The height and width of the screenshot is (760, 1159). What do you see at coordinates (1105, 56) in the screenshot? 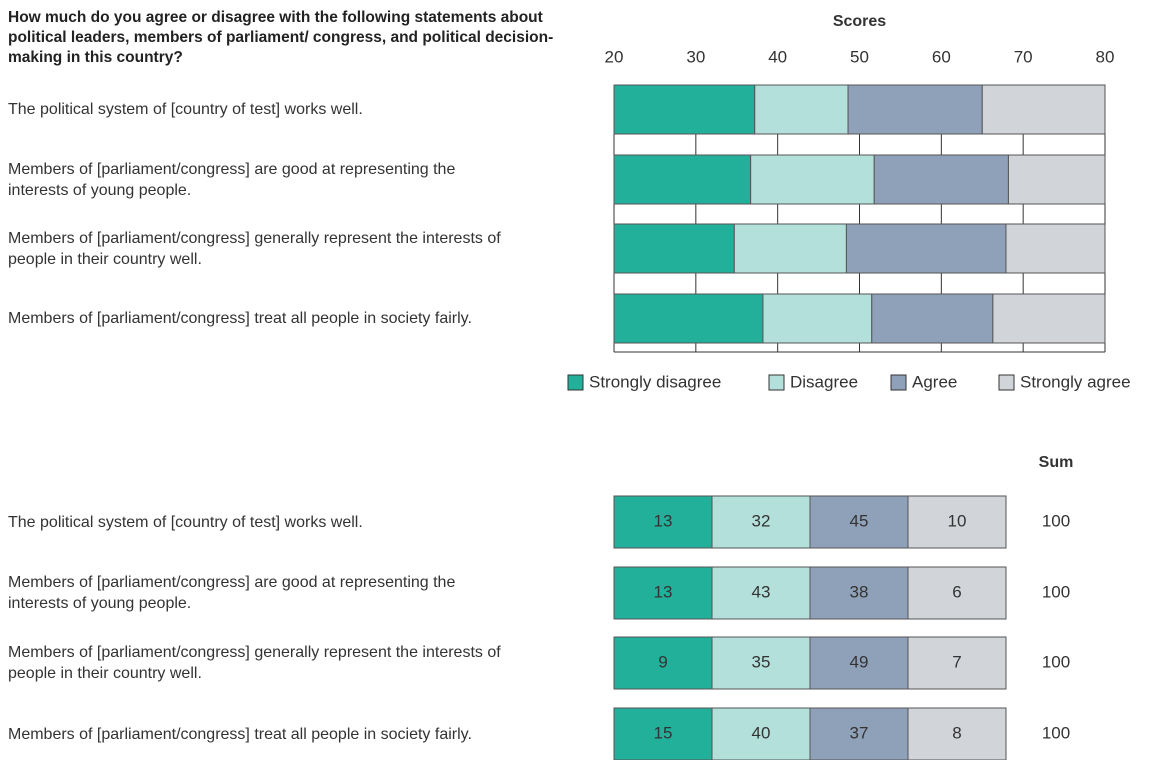
I see `x-tick-label: 80` at bounding box center [1105, 56].